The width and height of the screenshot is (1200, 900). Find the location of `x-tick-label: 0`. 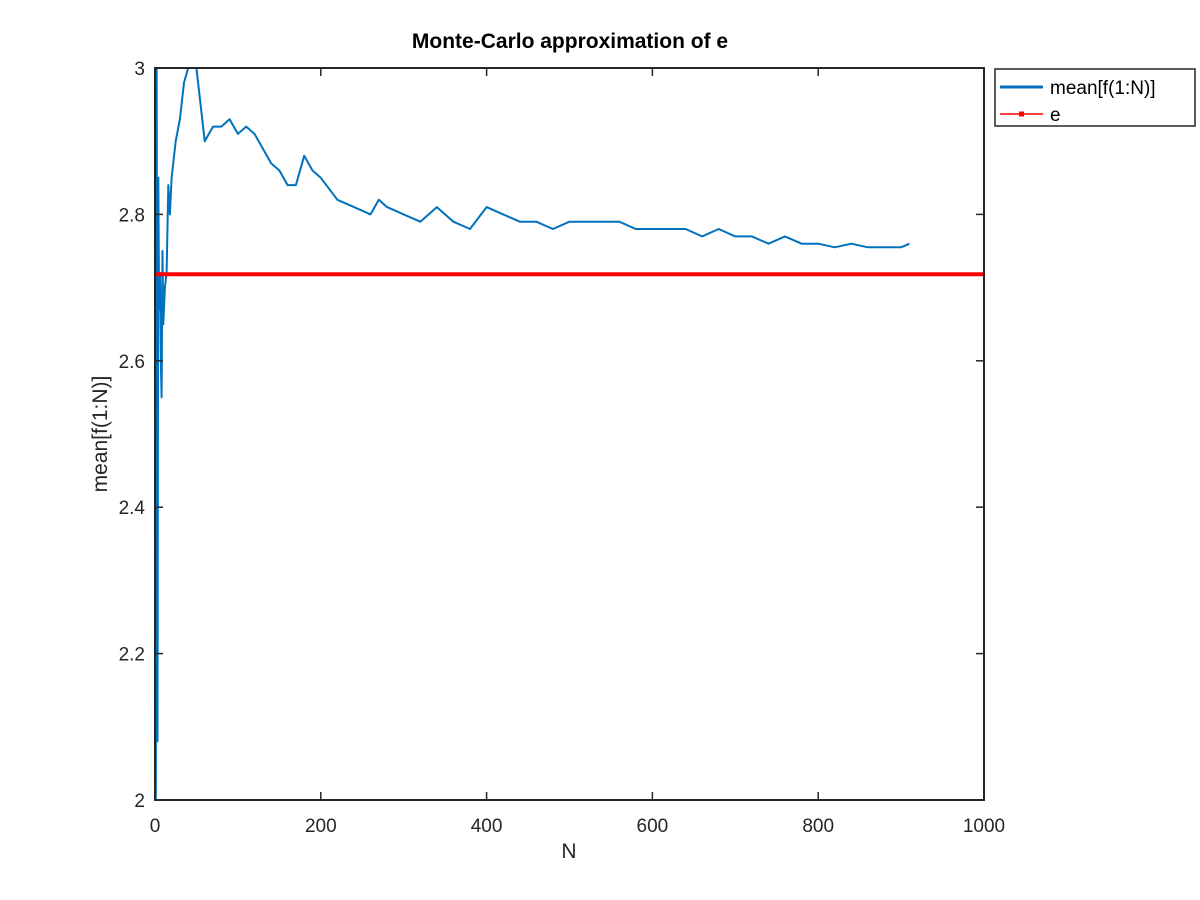

x-tick-label: 0 is located at coordinates (155, 826).